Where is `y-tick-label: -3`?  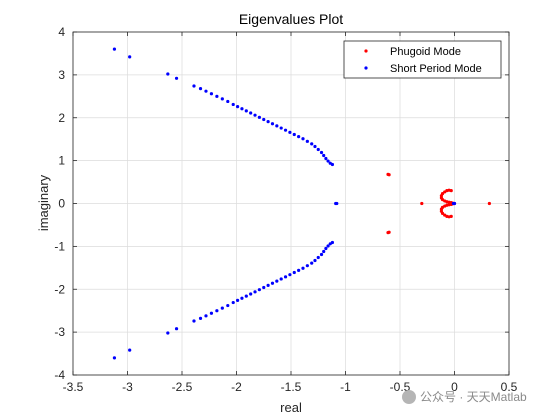
y-tick-label: -3 is located at coordinates (59, 332).